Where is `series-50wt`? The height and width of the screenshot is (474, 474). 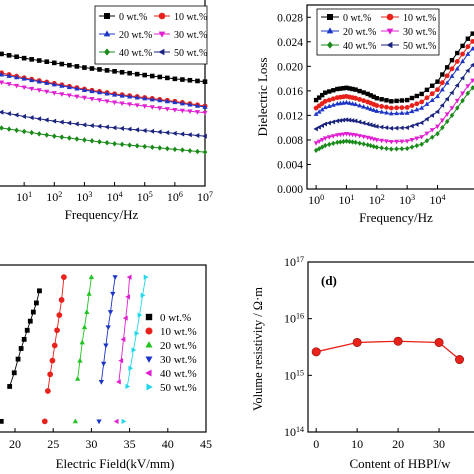
series-50wt is located at coordinates (135, 349).